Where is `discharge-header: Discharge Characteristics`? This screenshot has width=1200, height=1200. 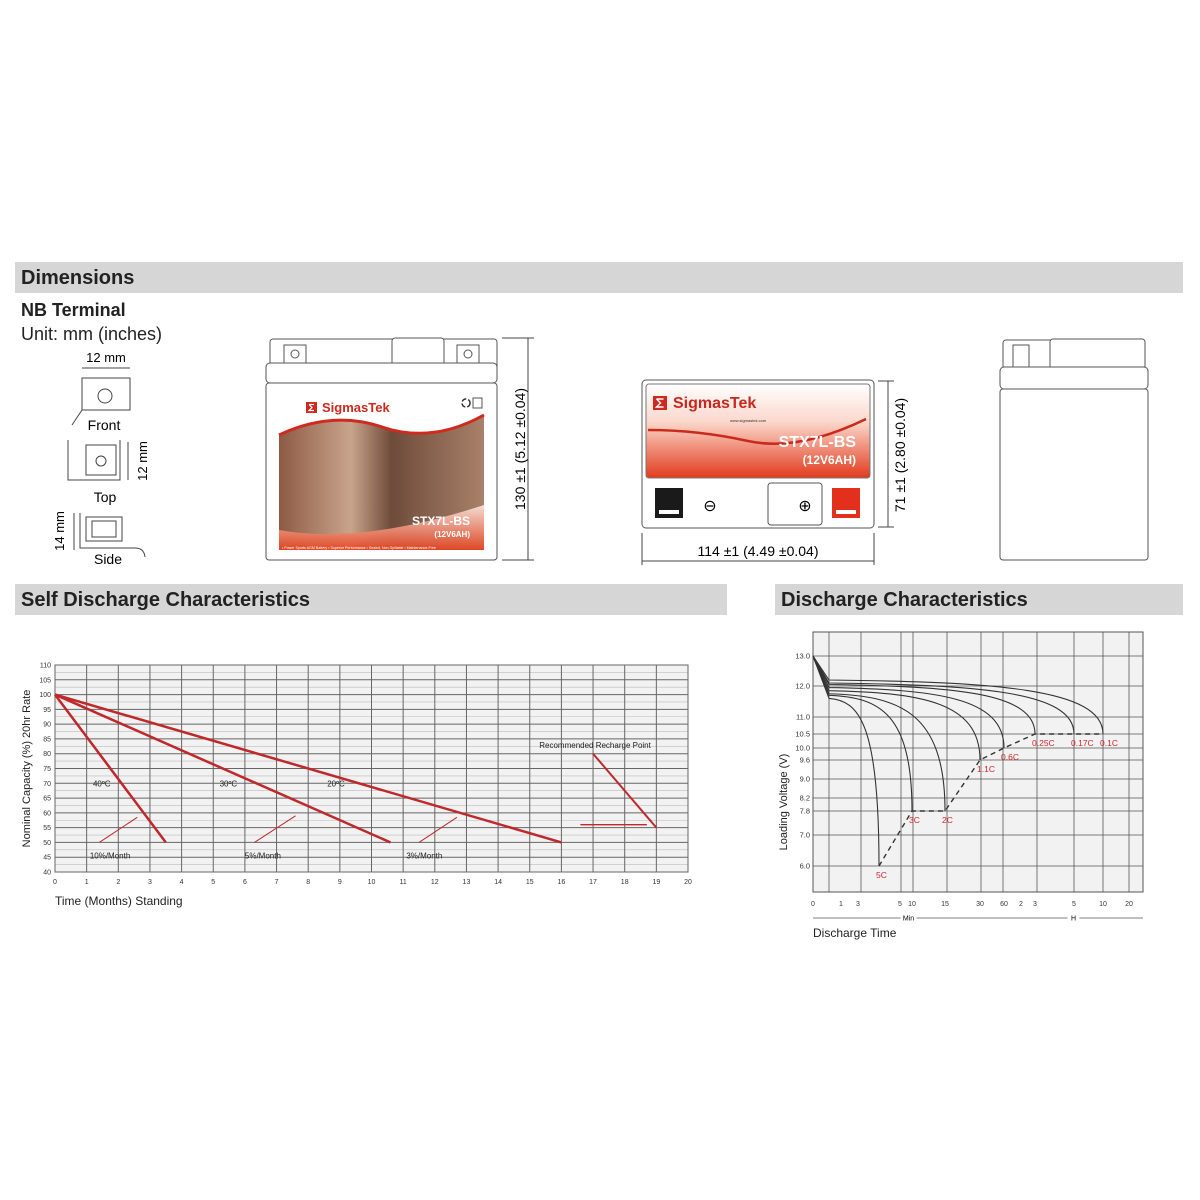 discharge-header: Discharge Characteristics is located at coordinates (979, 599).